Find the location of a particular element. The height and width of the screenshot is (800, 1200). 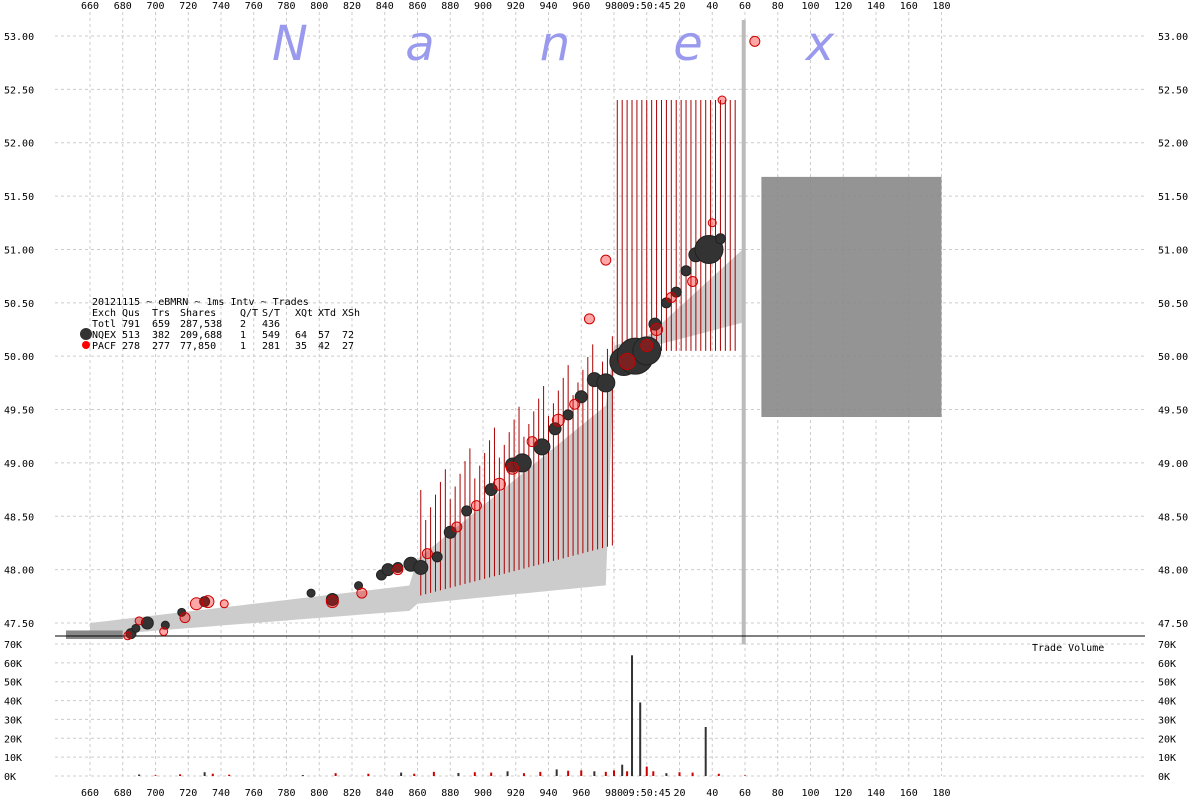

x-tick-label-bottom: 760 is located at coordinates (254, 793).